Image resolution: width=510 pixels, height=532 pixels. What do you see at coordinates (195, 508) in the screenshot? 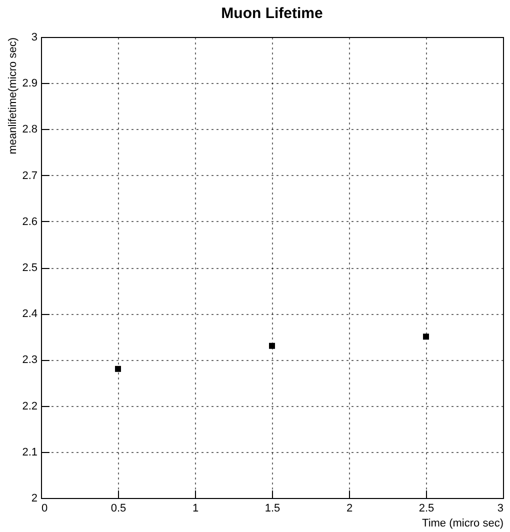
I see `x-tick-label: 1` at bounding box center [195, 508].